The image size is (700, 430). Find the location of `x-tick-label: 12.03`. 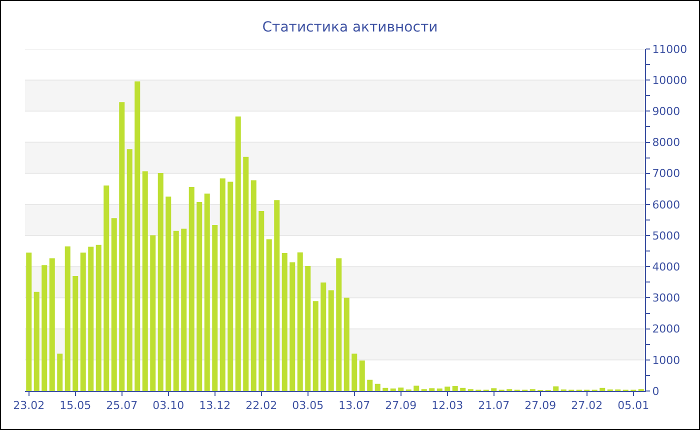

x-tick-label: 12.03 is located at coordinates (448, 405).